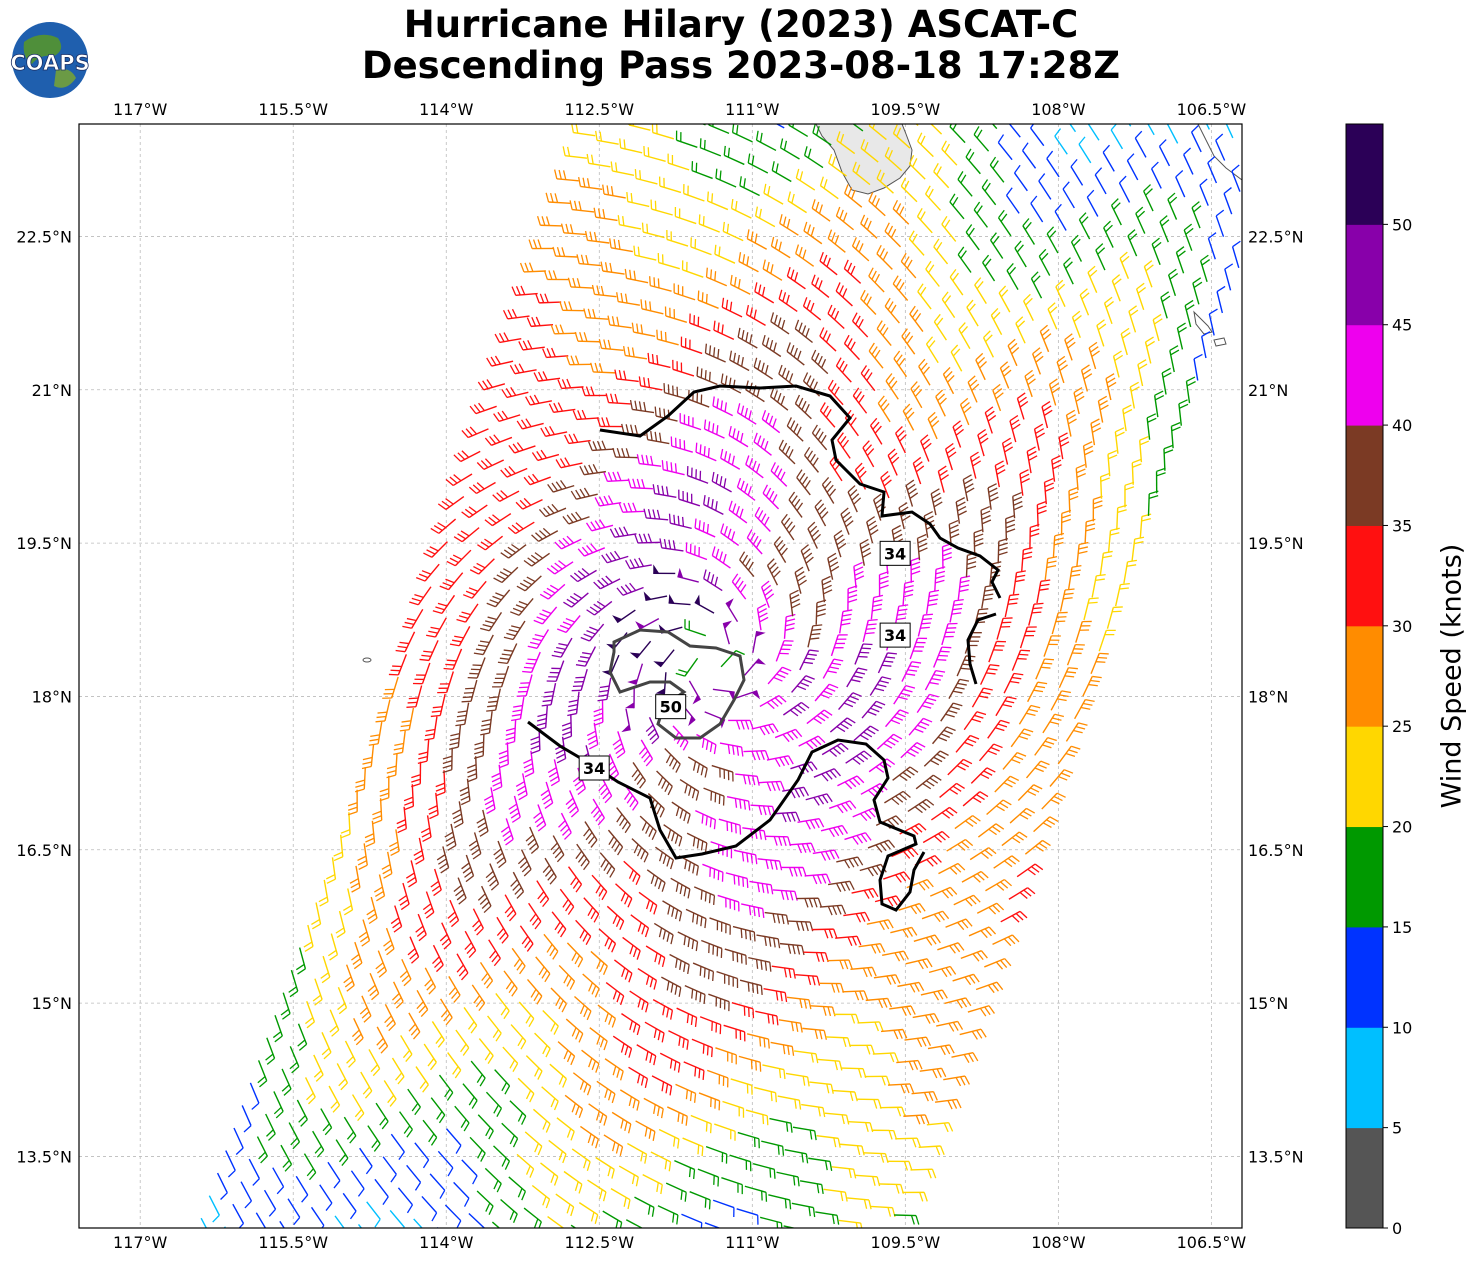 The width and height of the screenshot is (1482, 1264). I want to click on x-tick-label-top: 115.5°W, so click(293, 109).